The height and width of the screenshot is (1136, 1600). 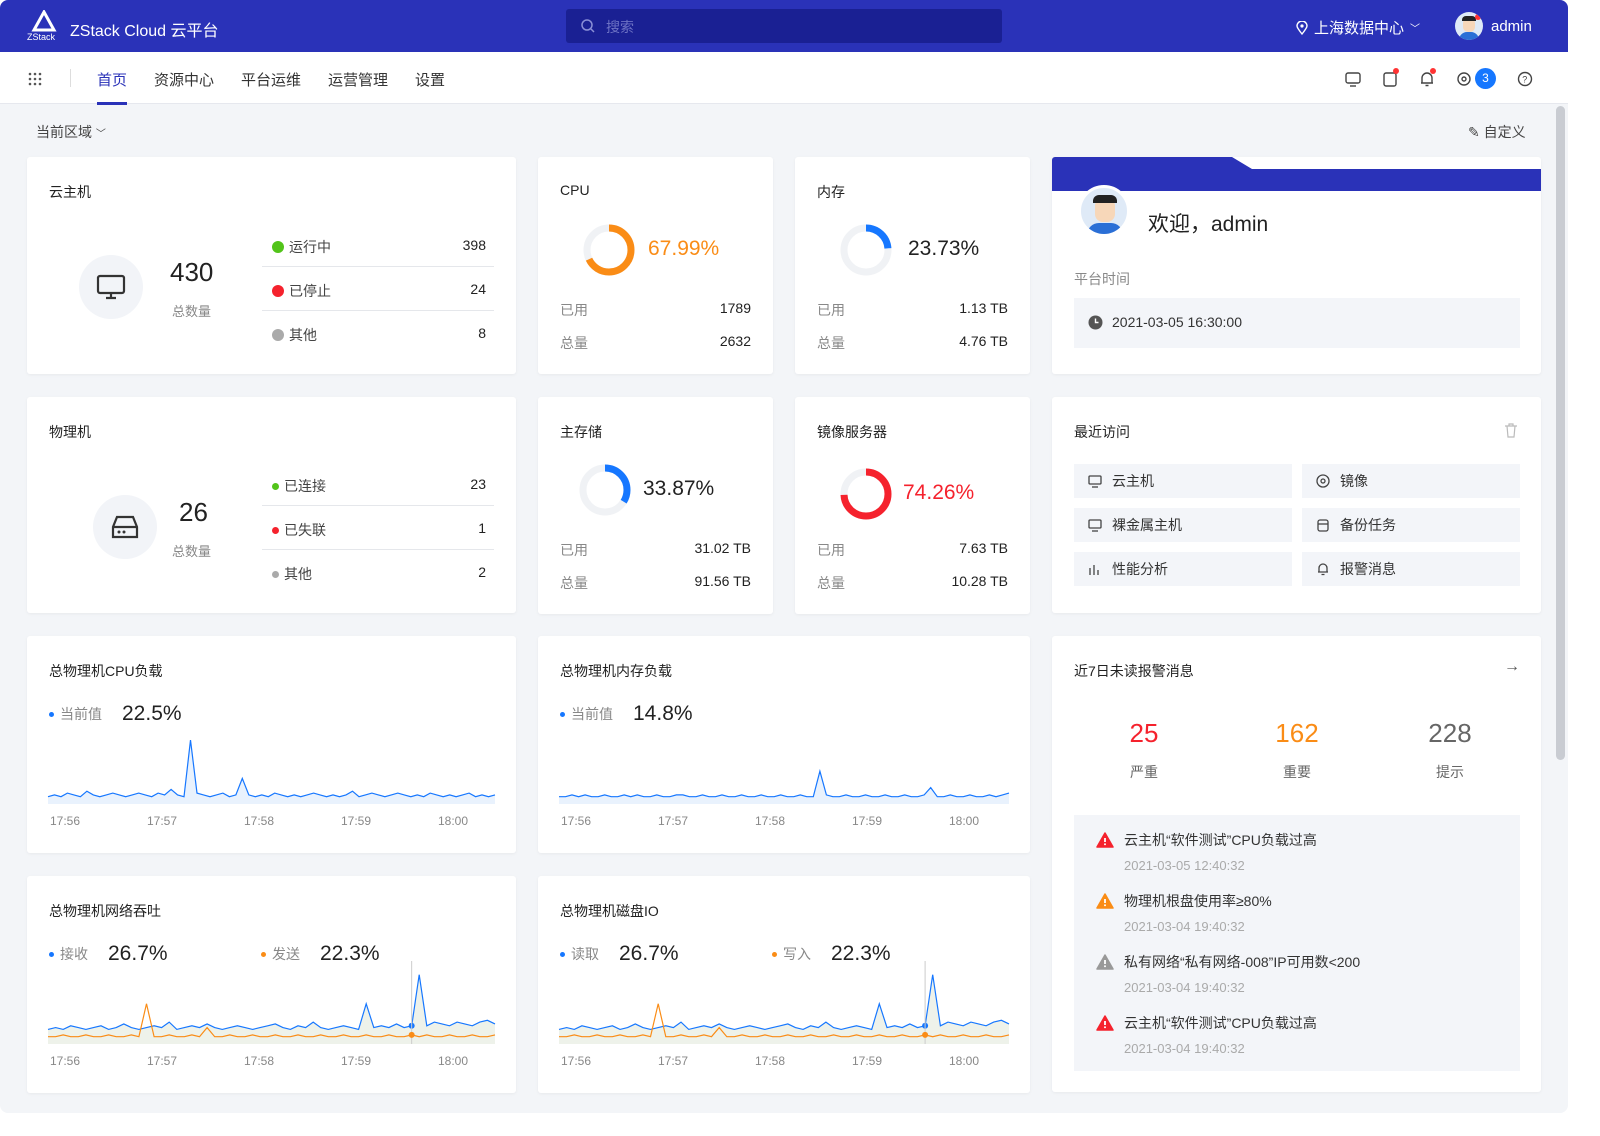 I want to click on recent-item: 报警消息, so click(x=1411, y=569).